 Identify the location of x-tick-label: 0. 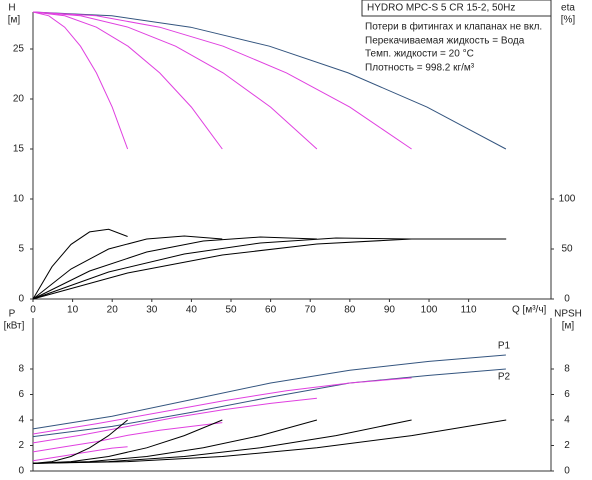
(33, 310).